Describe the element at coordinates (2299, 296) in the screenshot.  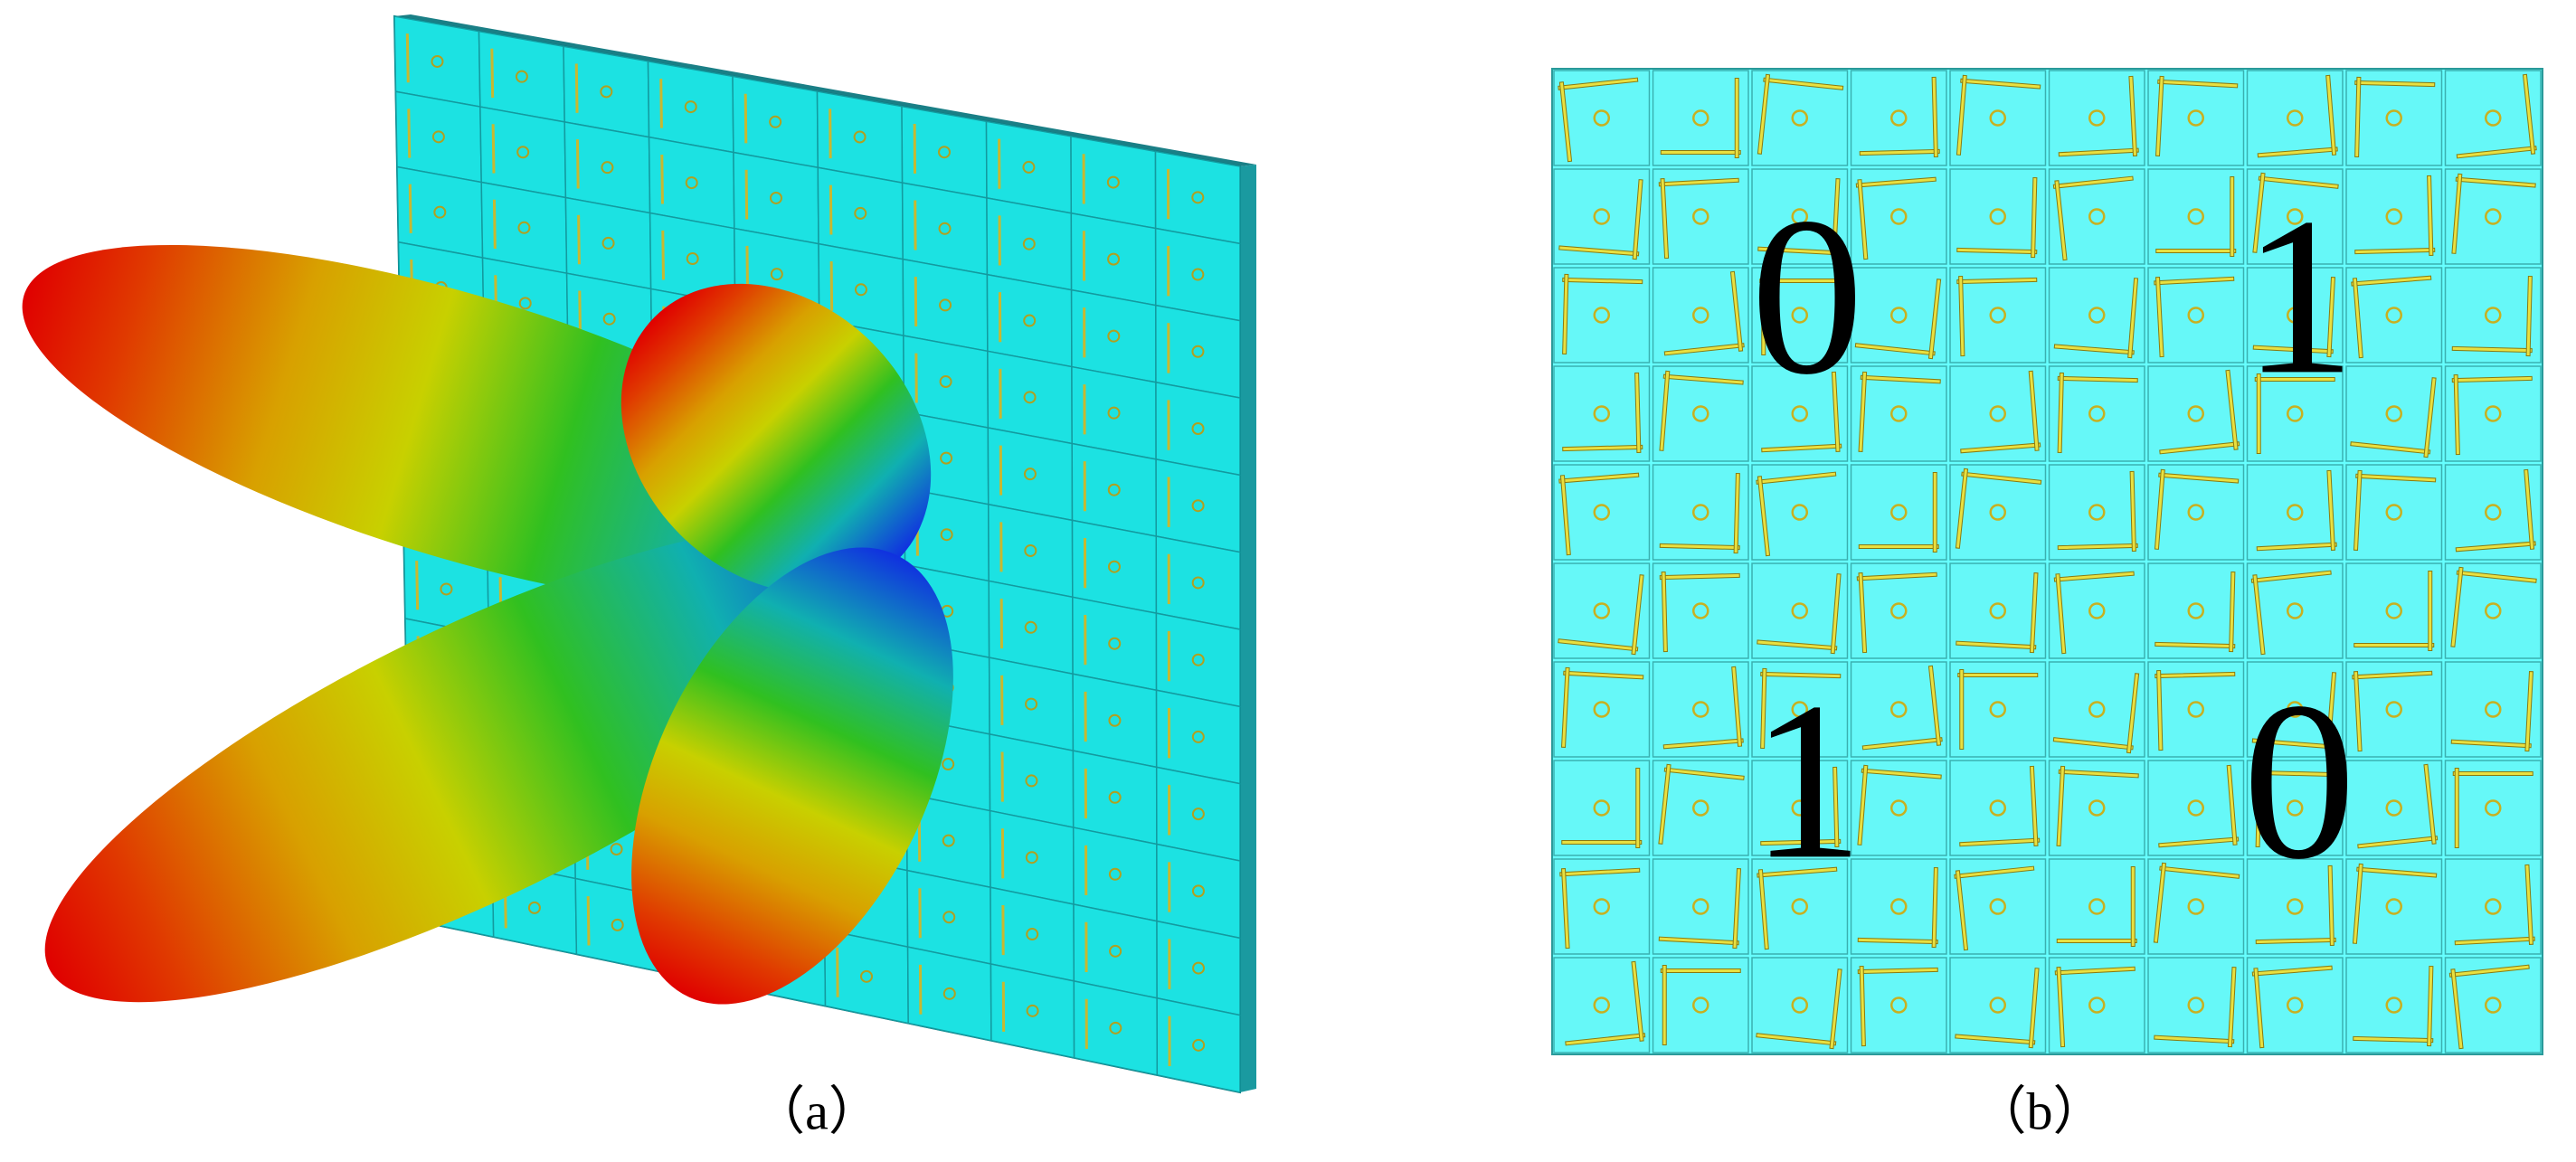
I see `coding-label: 1` at that location.